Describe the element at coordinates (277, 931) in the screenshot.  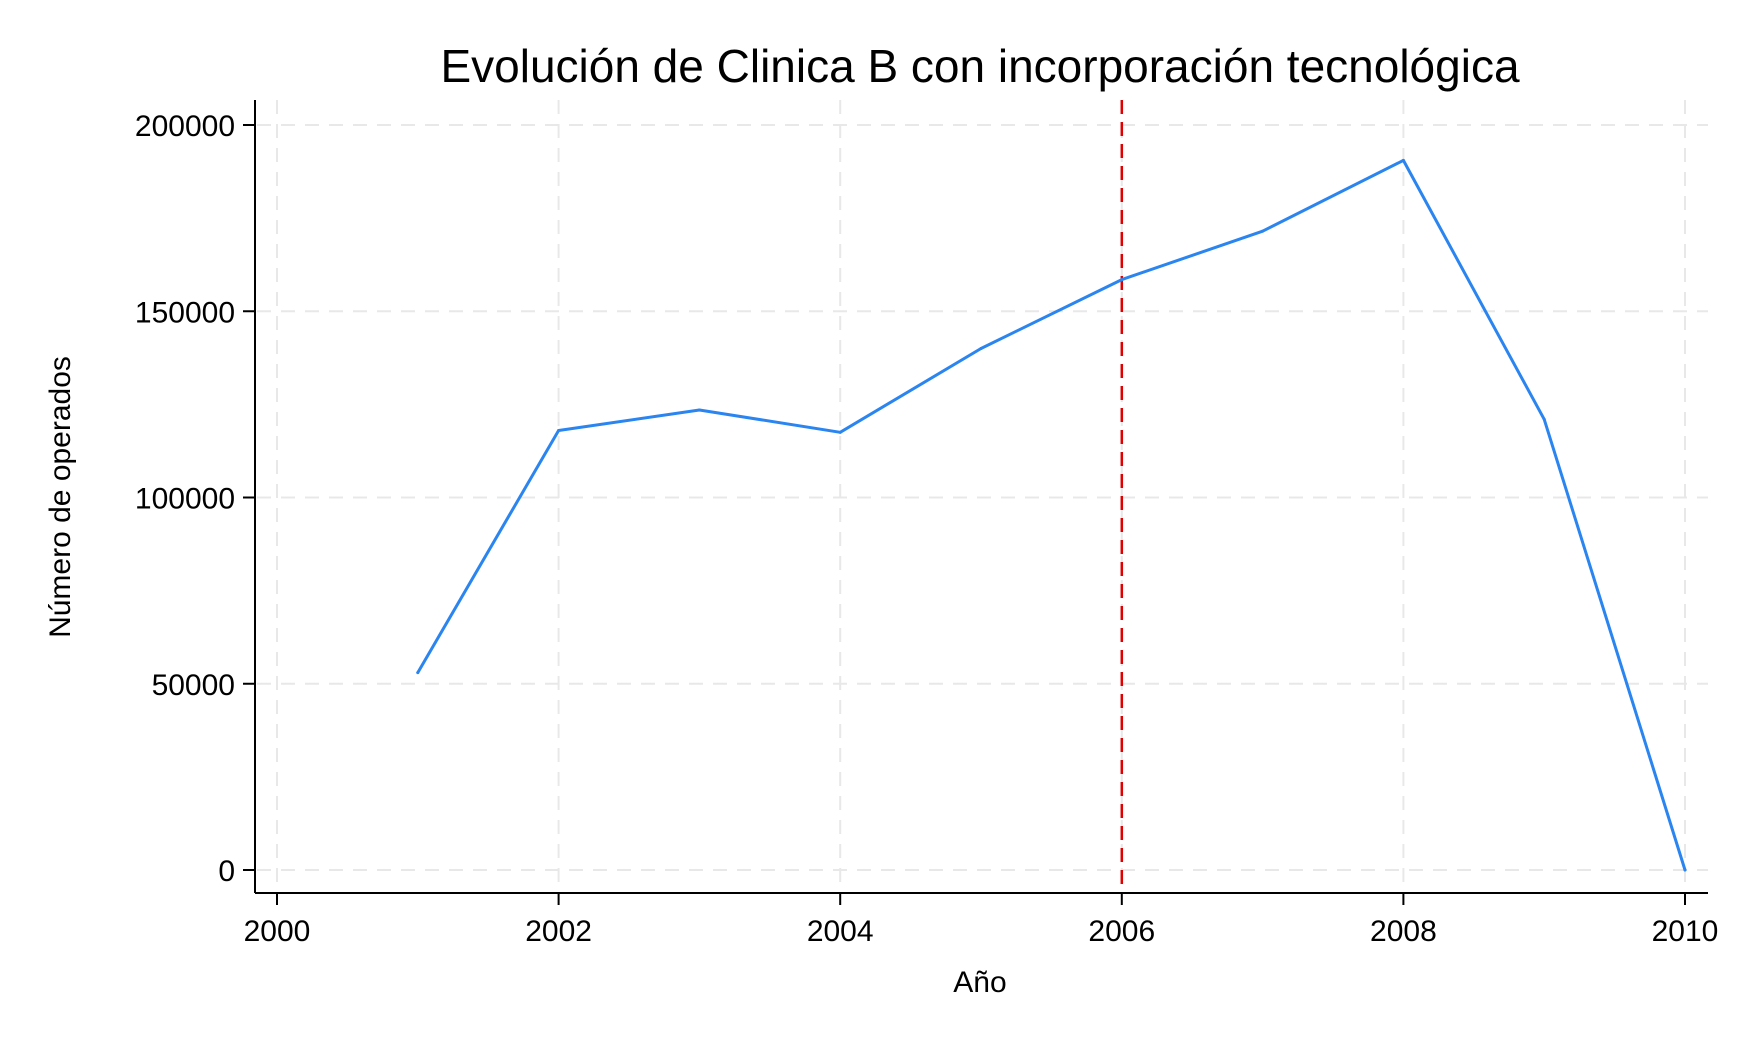
I see `x-tick-label: 2000` at that location.